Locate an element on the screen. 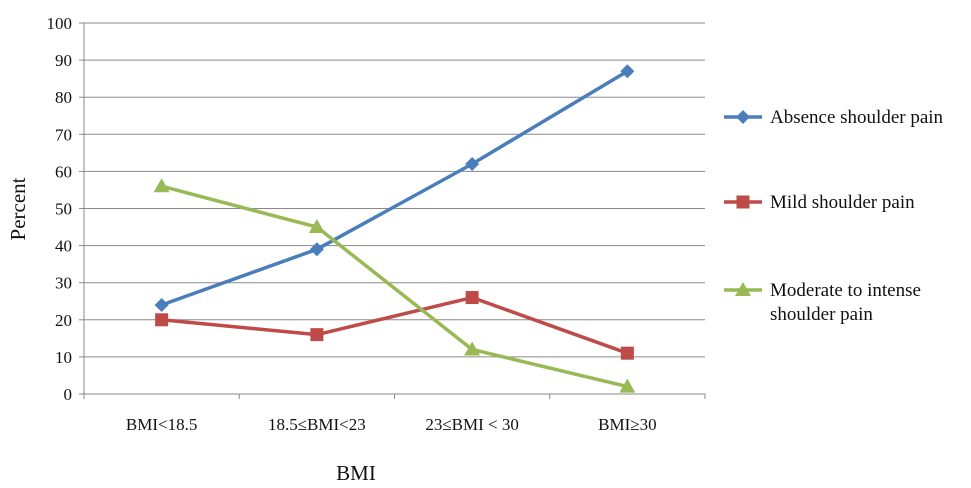 This screenshot has width=971, height=488. y-tick-labels: 0 10 20 30 40 50 60 70 80 90 100 is located at coordinates (60, 209).